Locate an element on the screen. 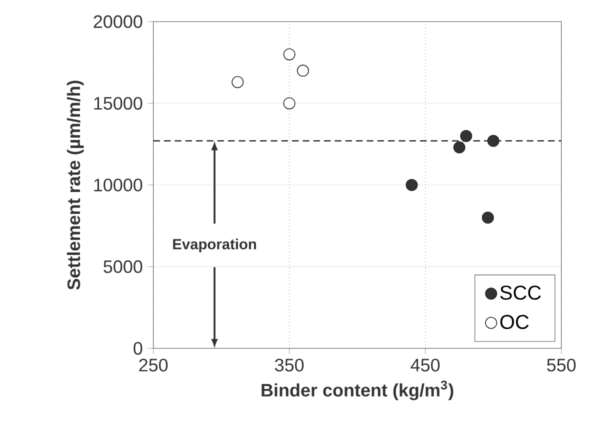  x-axis-title: Binder content (kg/m$^{3}$) is located at coordinates (358, 390).